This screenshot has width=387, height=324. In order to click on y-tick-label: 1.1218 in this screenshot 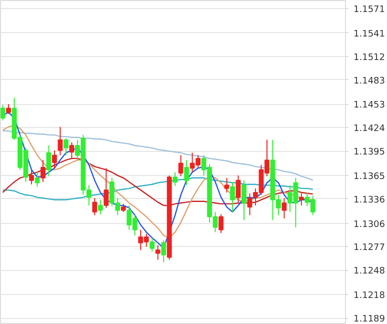, I will do `click(370, 296)`.